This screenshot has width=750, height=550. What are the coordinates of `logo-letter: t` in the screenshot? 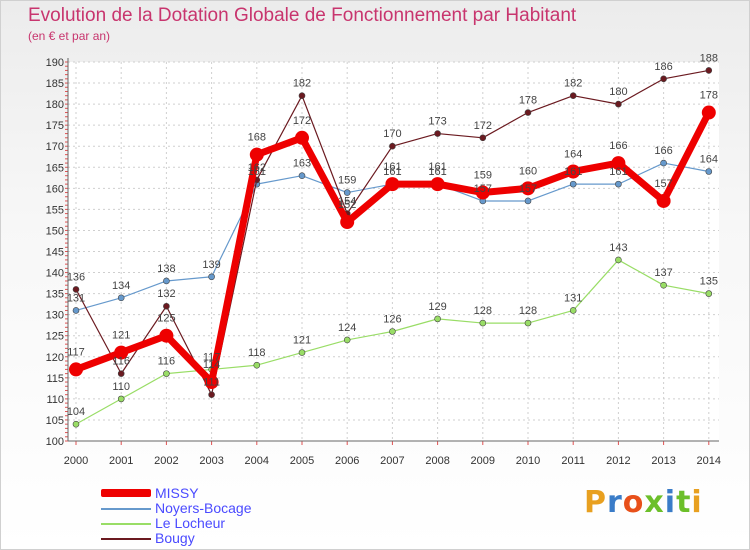 It's located at (684, 502).